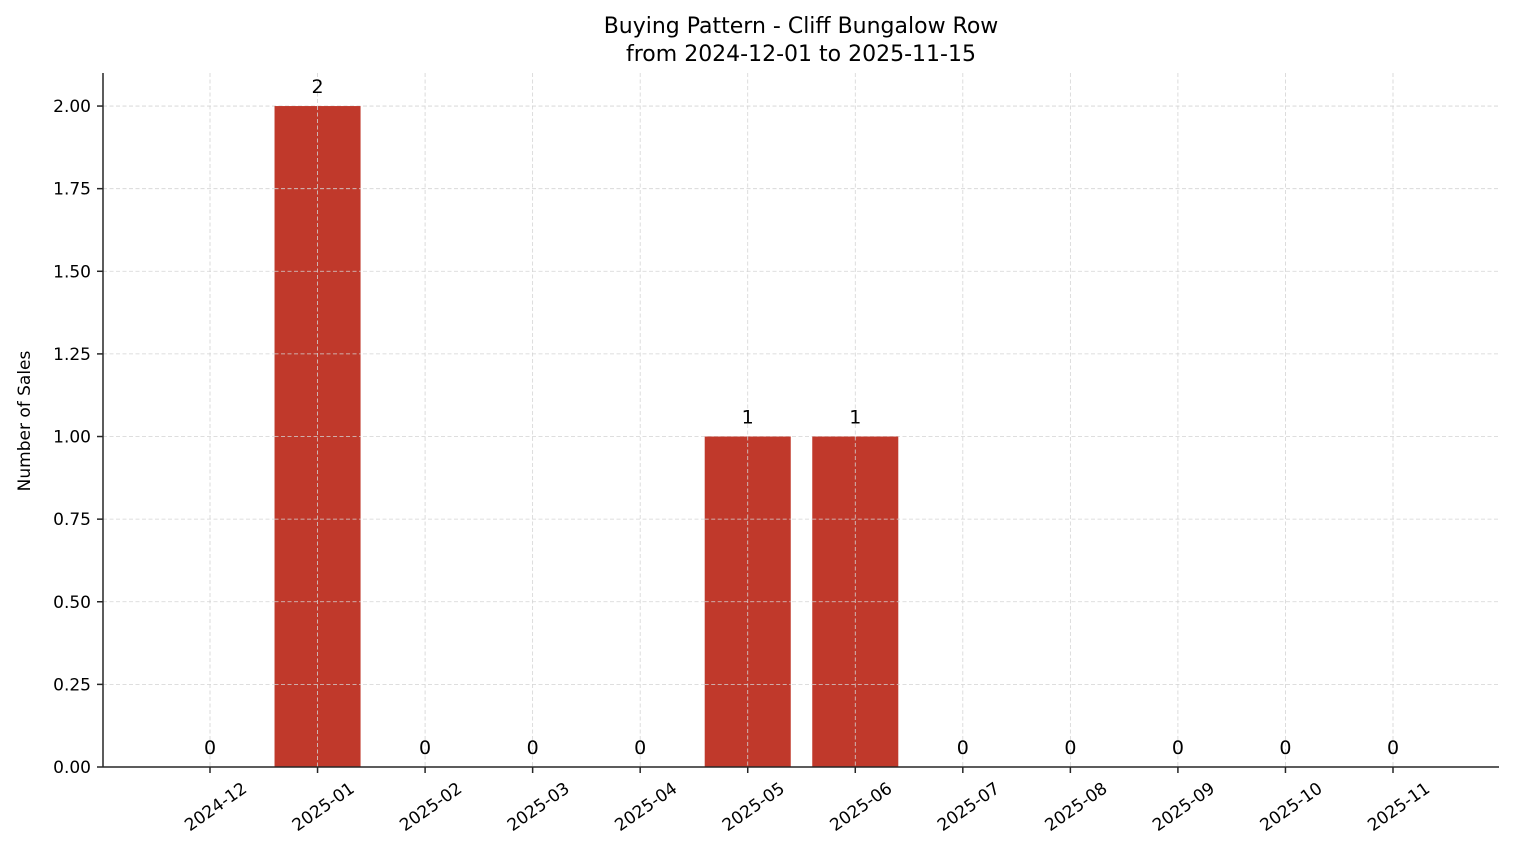 The image size is (1514, 863). Describe the element at coordinates (72, 520) in the screenshot. I see `y-tick-label: 0.75` at that location.